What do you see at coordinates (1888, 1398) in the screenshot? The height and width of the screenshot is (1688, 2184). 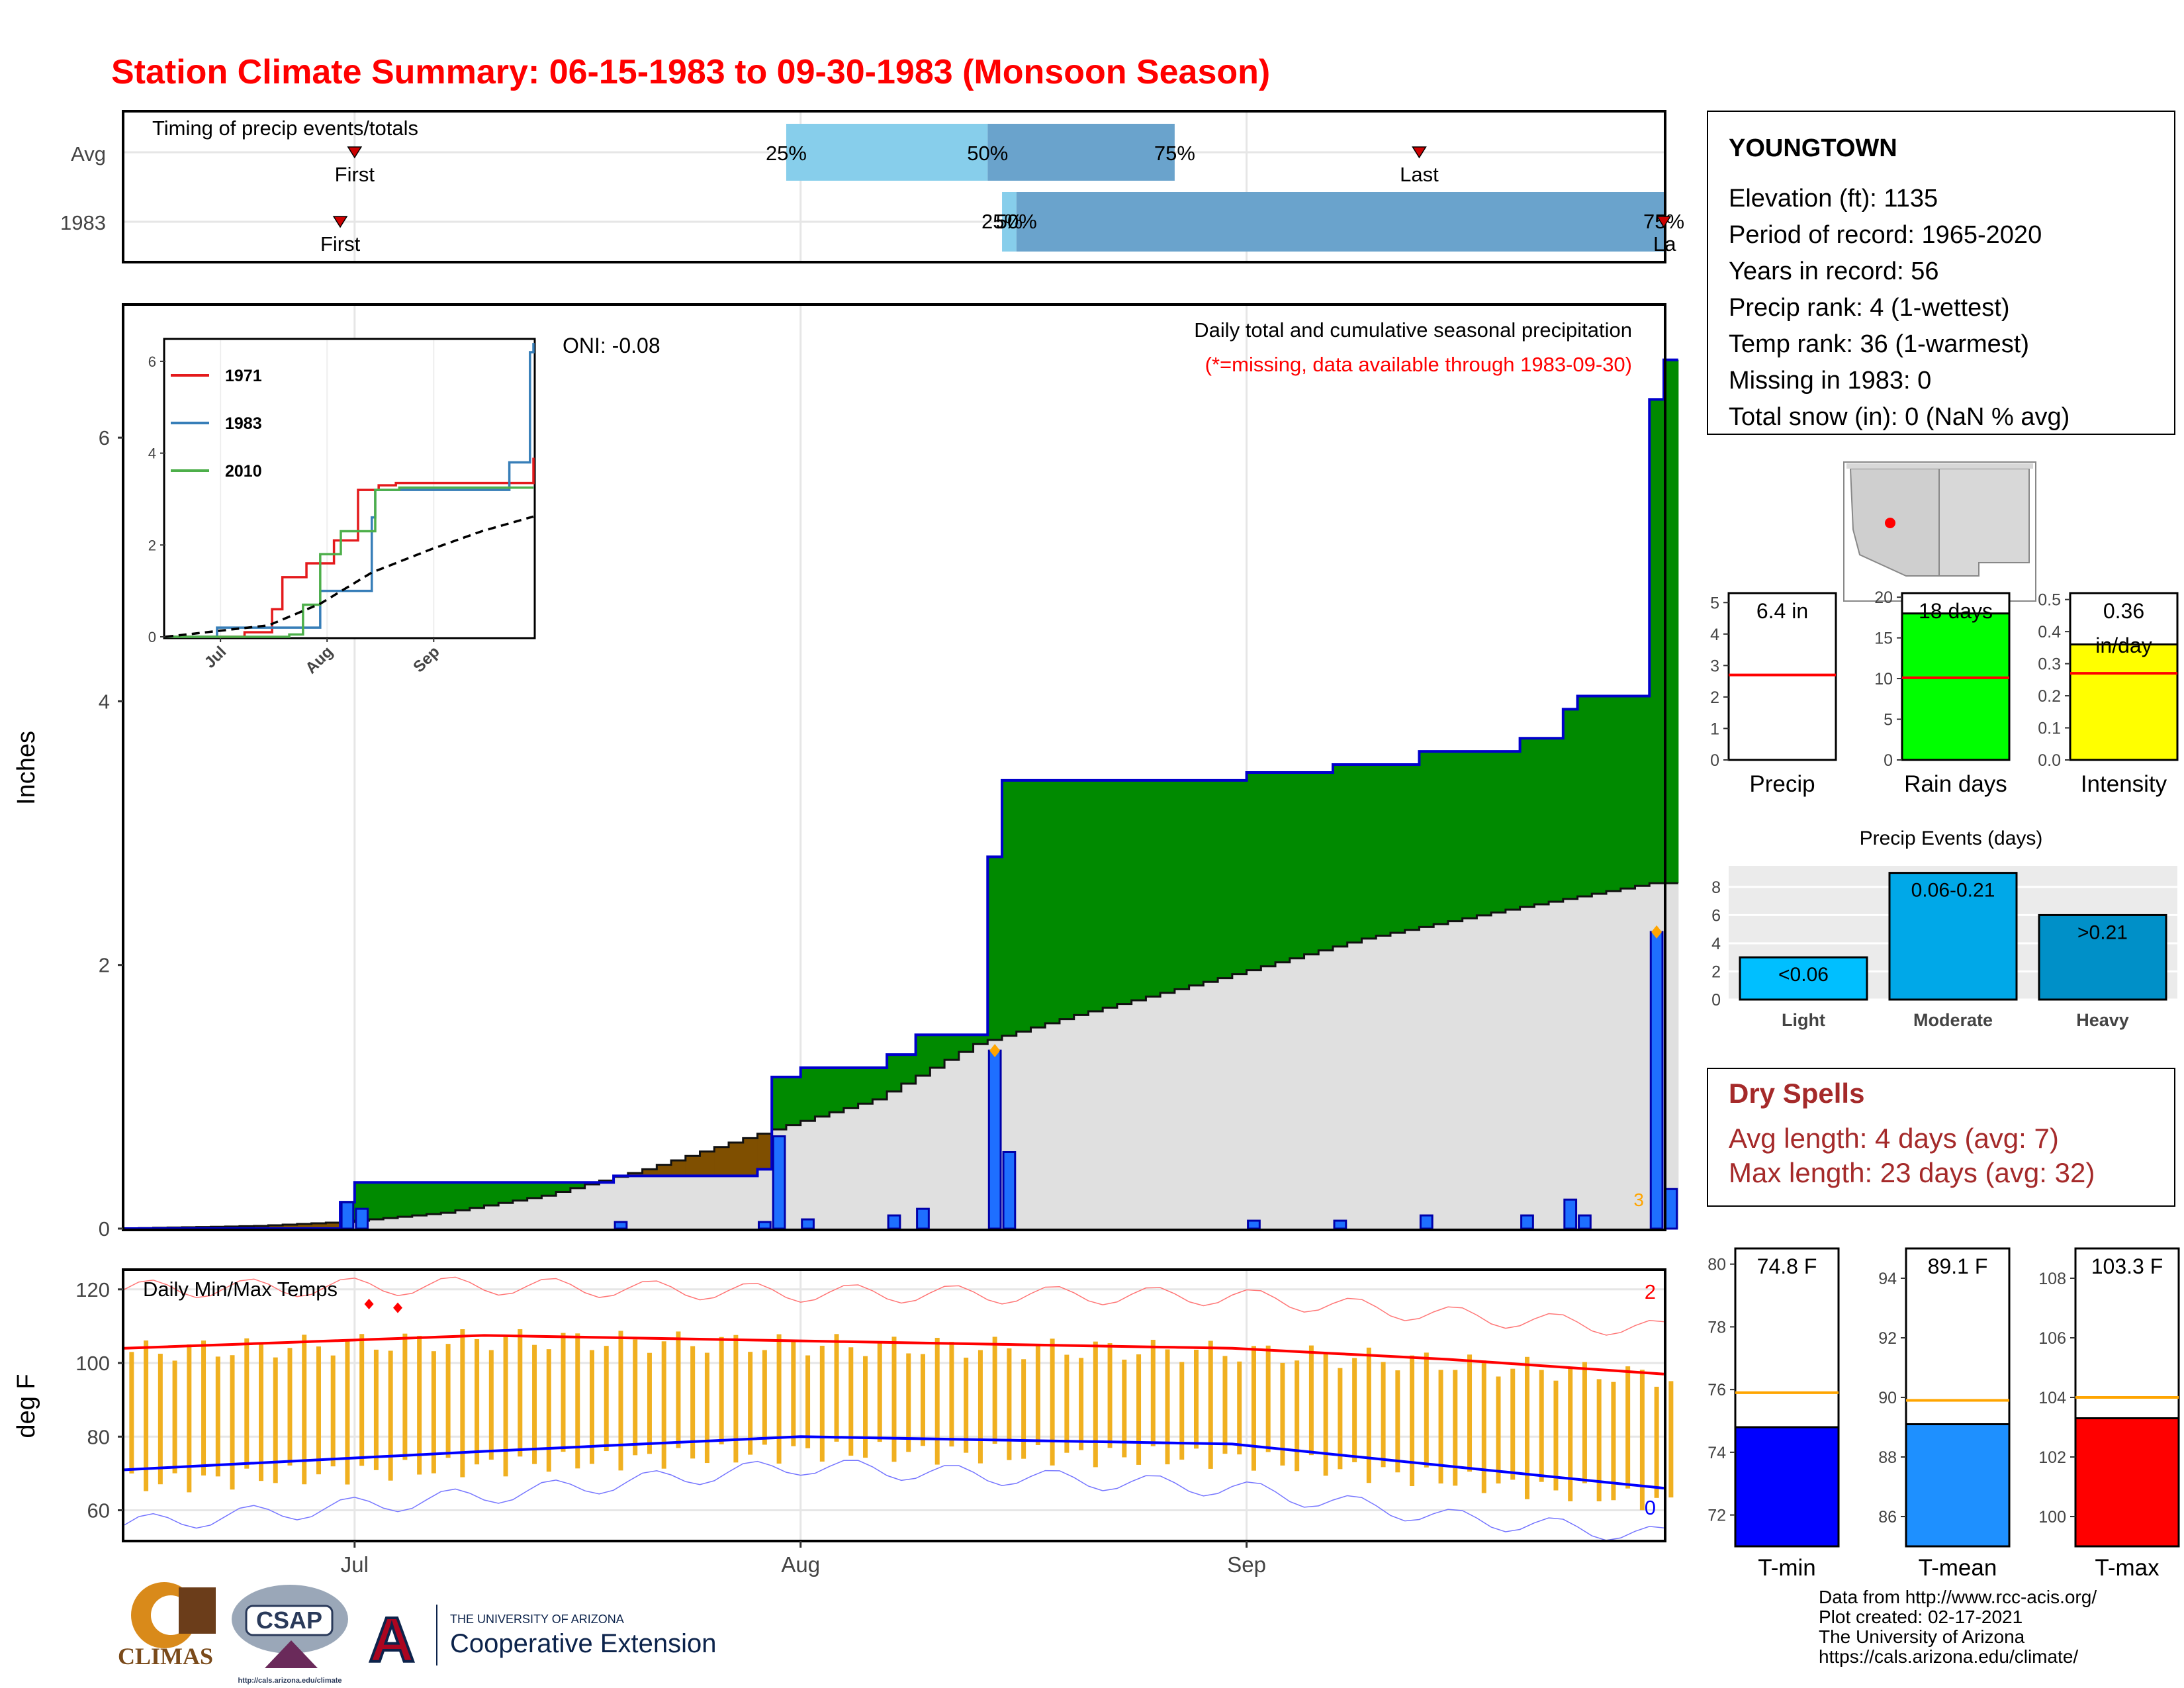 I see `tmean-summary-y-tick-label-2: 90` at bounding box center [1888, 1398].